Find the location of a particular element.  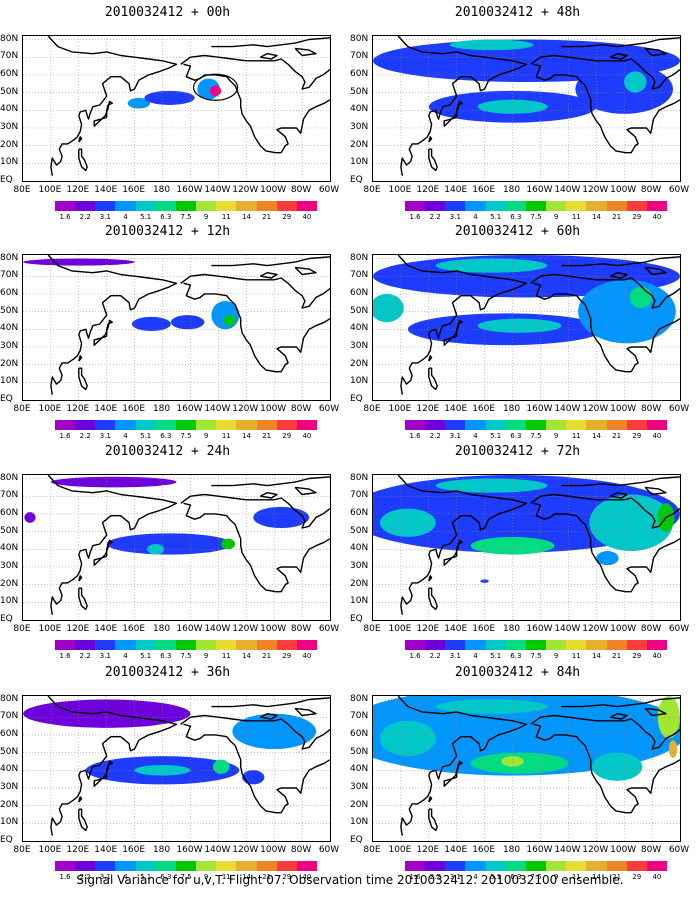

longitude-label: 120E is located at coordinates (78, 409).